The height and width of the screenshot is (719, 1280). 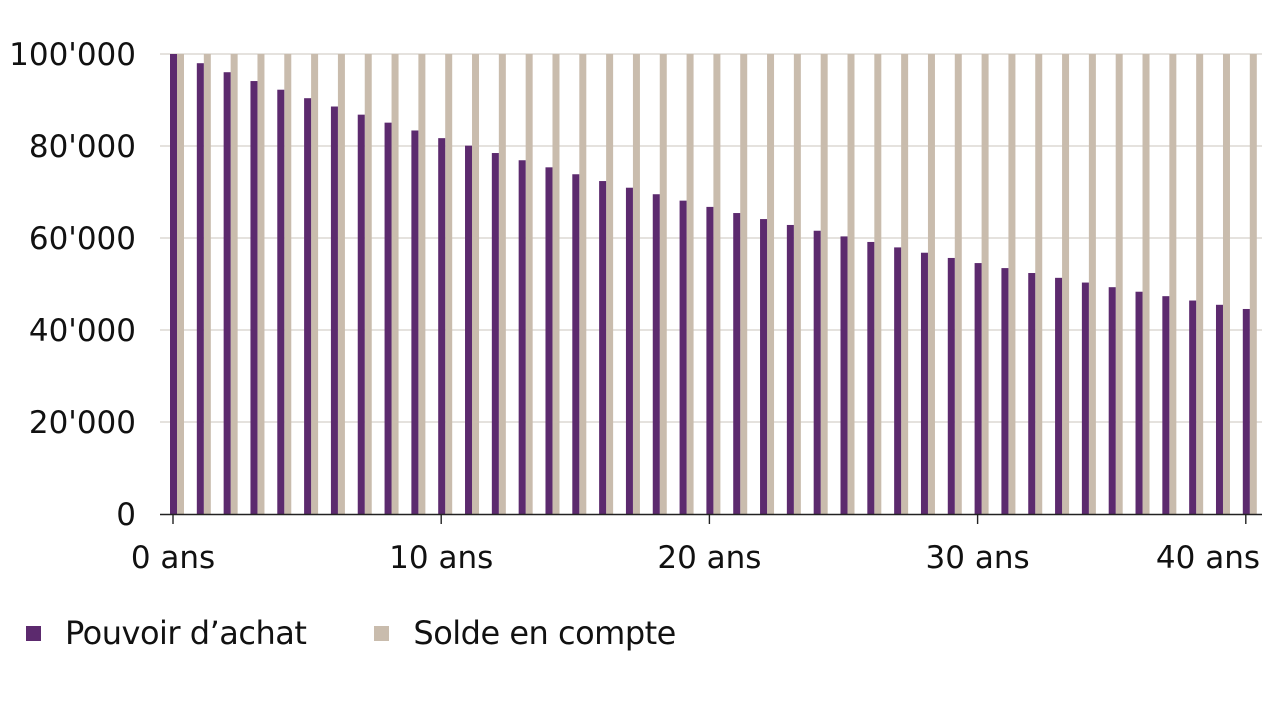 What do you see at coordinates (82, 423) in the screenshot?
I see `y-tick-label: 20'000` at bounding box center [82, 423].